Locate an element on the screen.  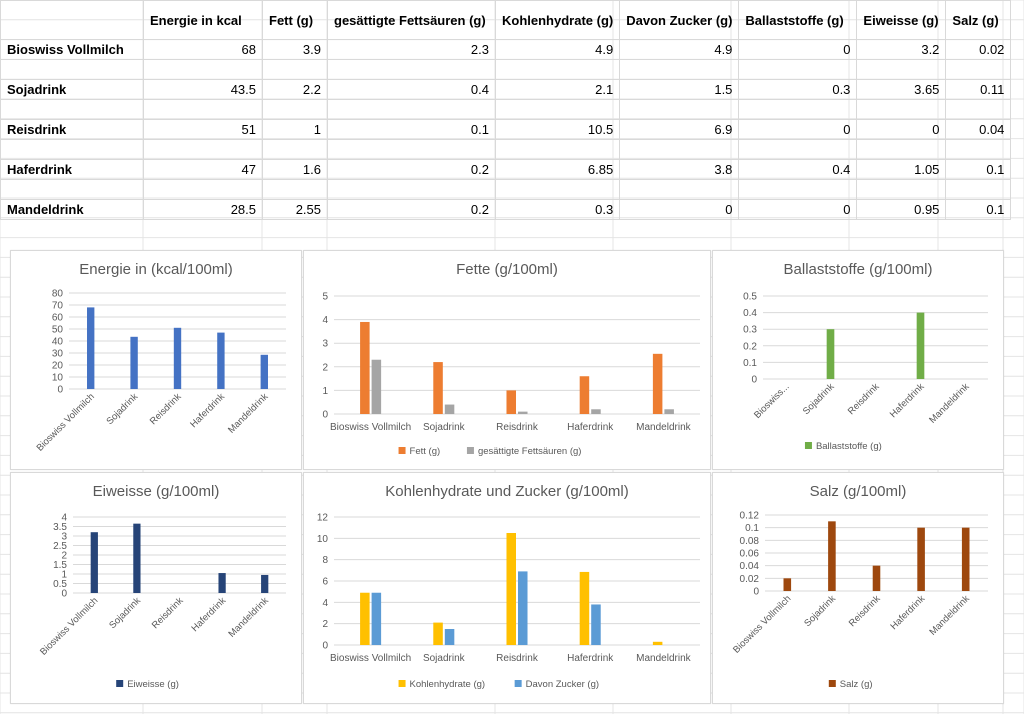
y-tick-label: 0 is located at coordinates (64, 594).